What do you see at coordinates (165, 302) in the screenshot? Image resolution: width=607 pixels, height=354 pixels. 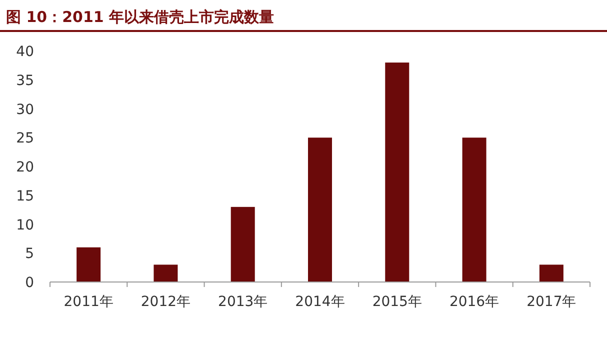 I see `x-tick-label: 2012年` at bounding box center [165, 302].